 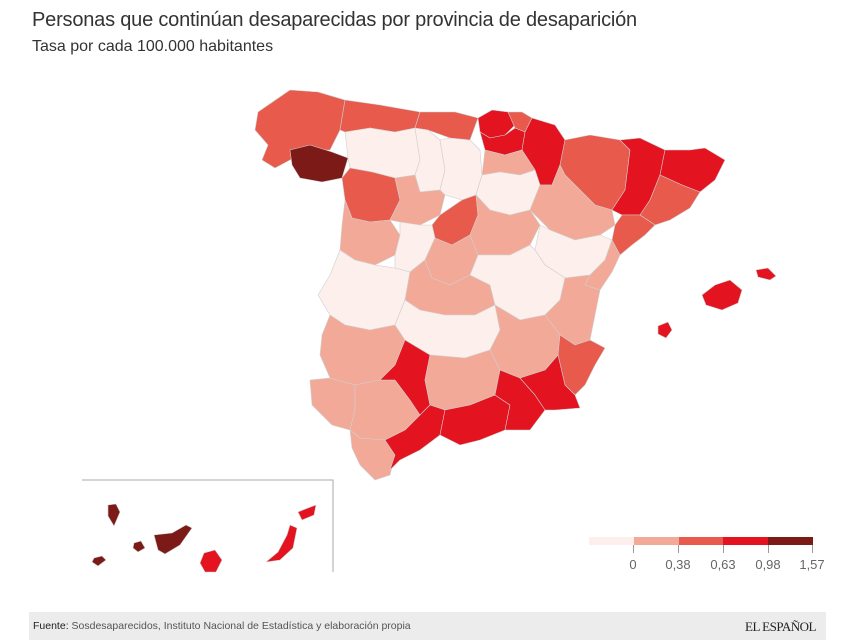 What do you see at coordinates (139, 546) in the screenshot?
I see `region-la-gomera` at bounding box center [139, 546].